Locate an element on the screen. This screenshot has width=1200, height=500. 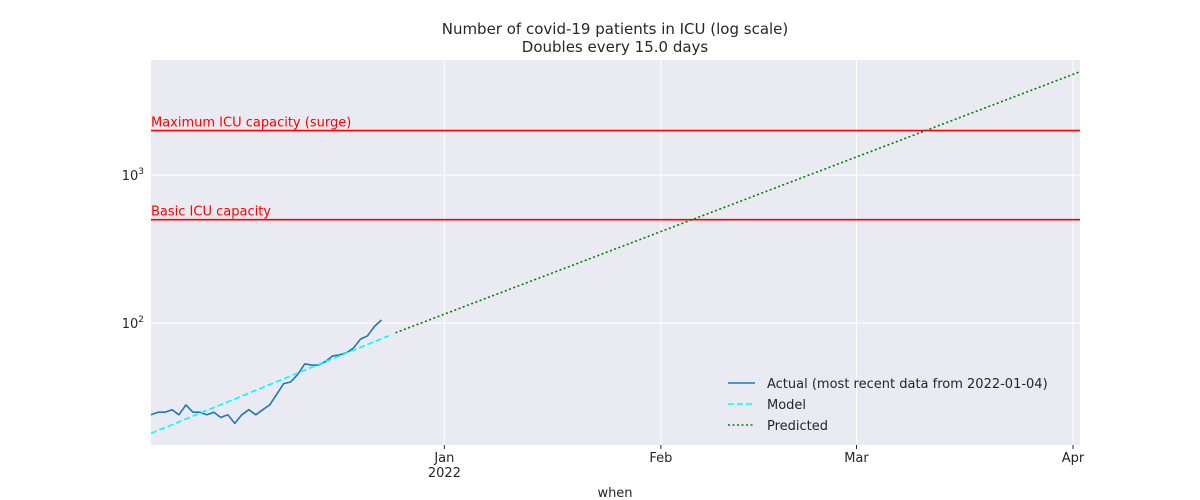
reference-line-label: Basic ICU capacity is located at coordinates (211, 212).